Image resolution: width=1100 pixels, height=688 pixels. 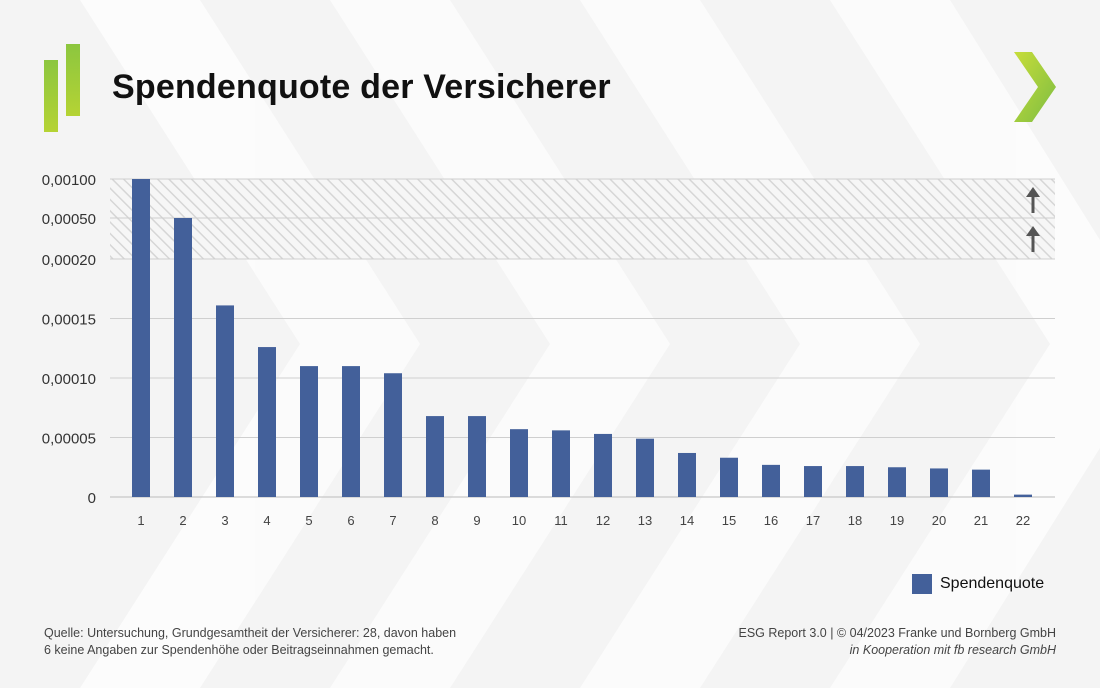 What do you see at coordinates (434, 520) in the screenshot?
I see `x-tick-label: 8` at bounding box center [434, 520].